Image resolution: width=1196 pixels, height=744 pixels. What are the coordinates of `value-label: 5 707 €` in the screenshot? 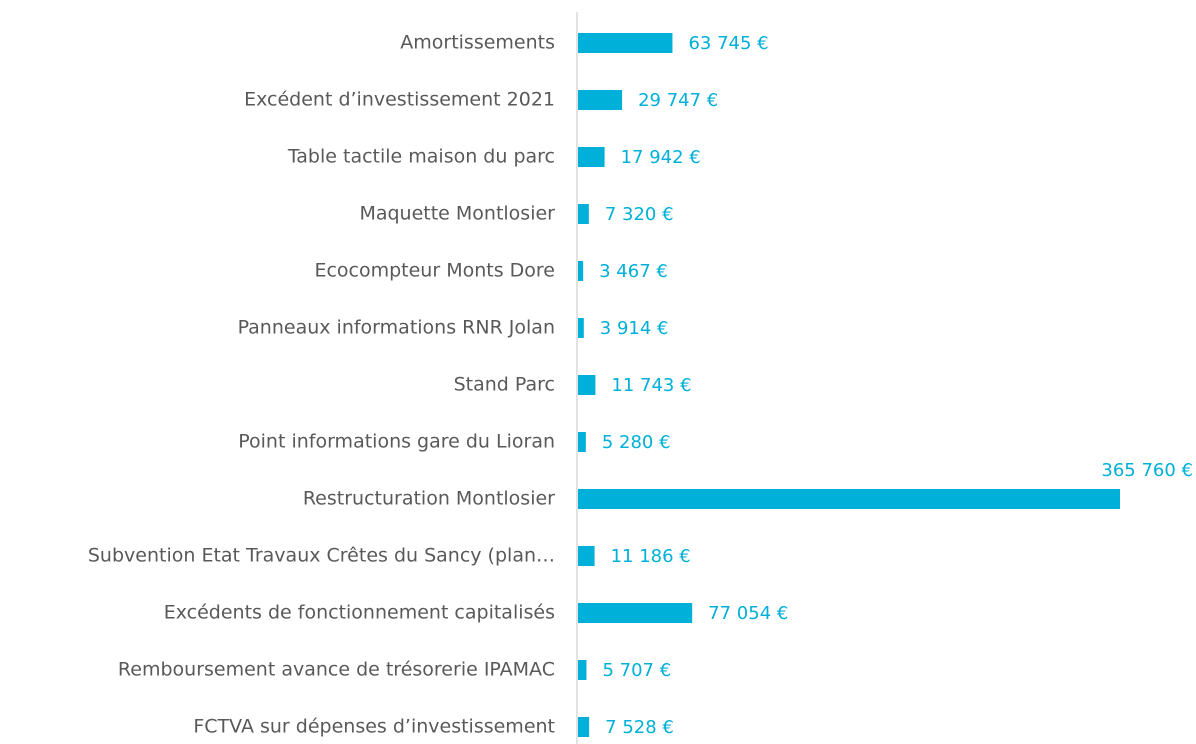 It's located at (636, 670).